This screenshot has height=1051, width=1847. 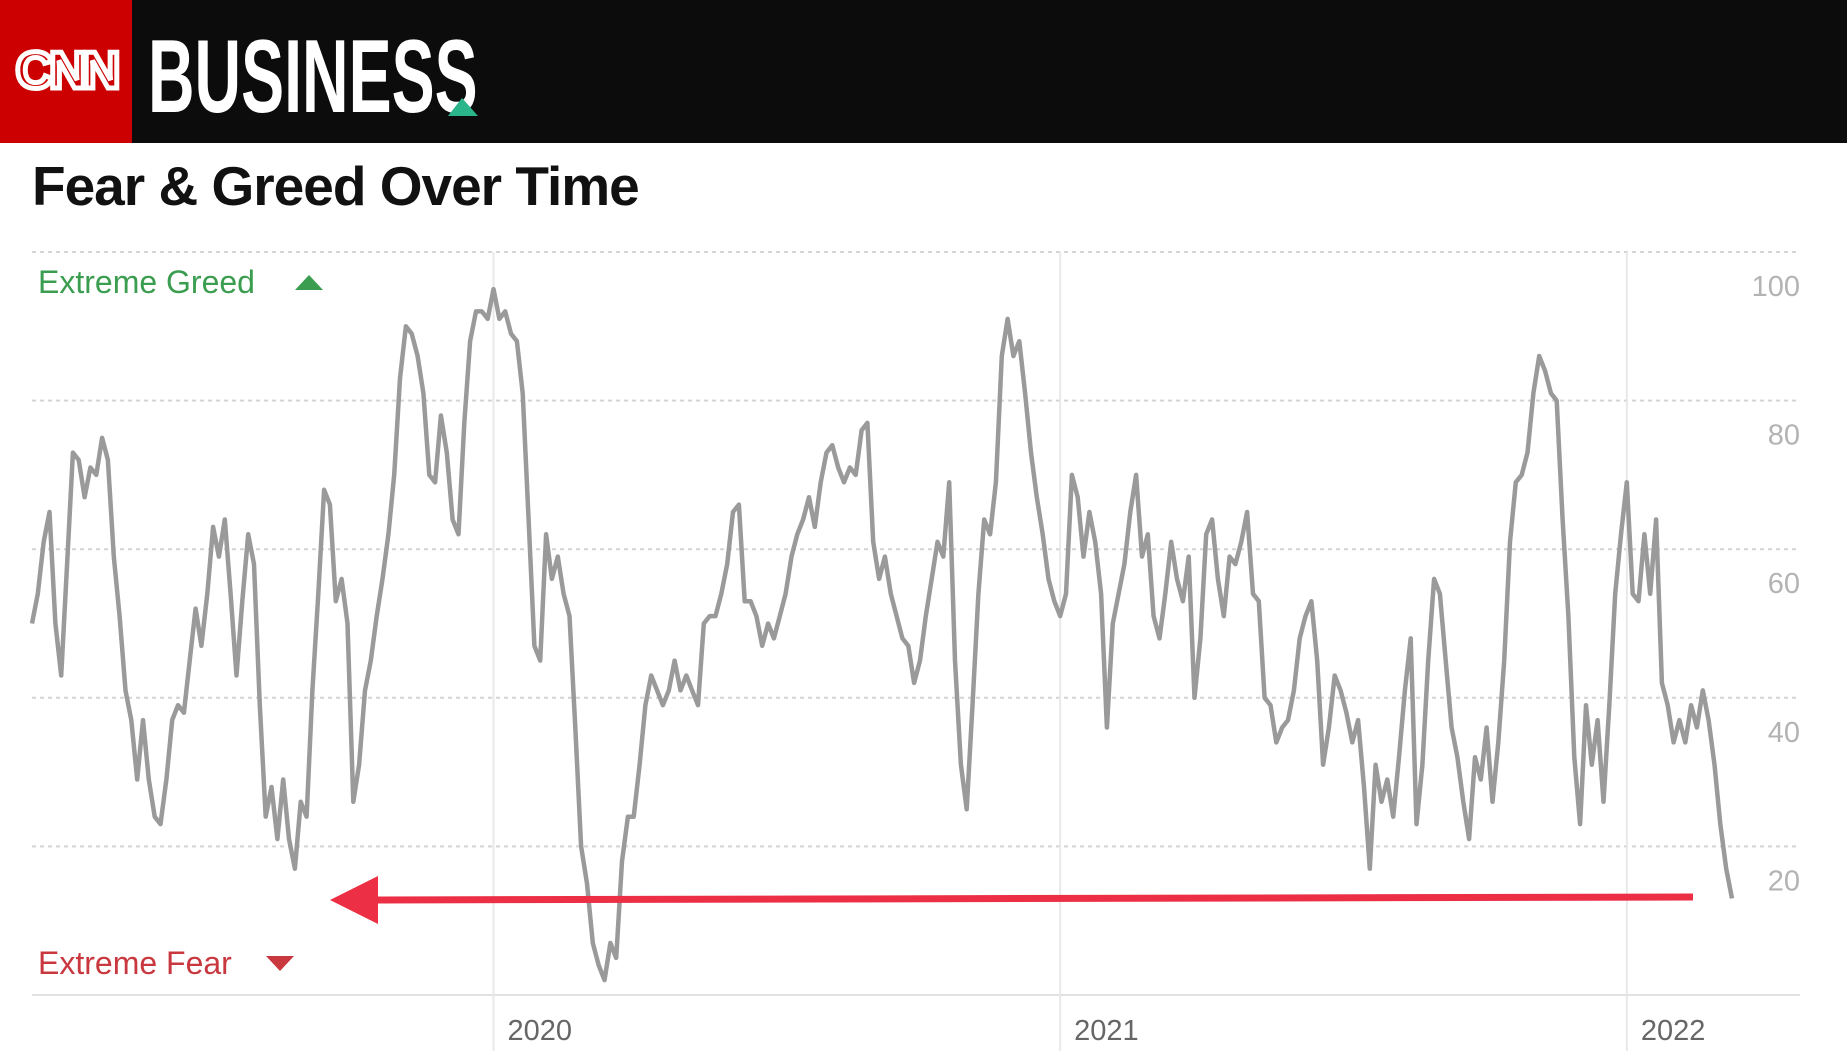 What do you see at coordinates (335, 186) in the screenshot?
I see `chart-title: Fear & Greed Over Time` at bounding box center [335, 186].